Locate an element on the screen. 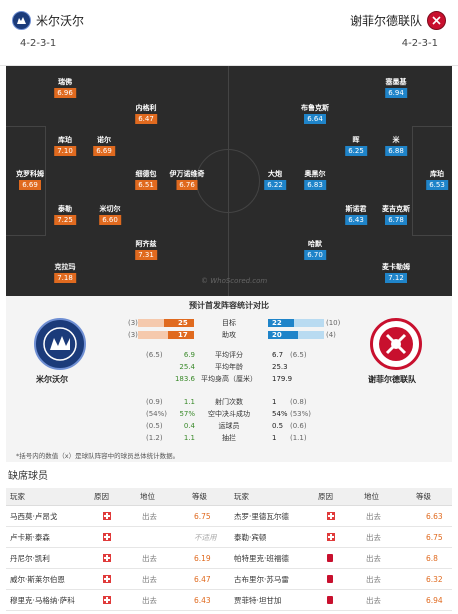  stat-row: (54%) 57% 空中决斗成功 54% (53%) is located at coordinates (229, 414).